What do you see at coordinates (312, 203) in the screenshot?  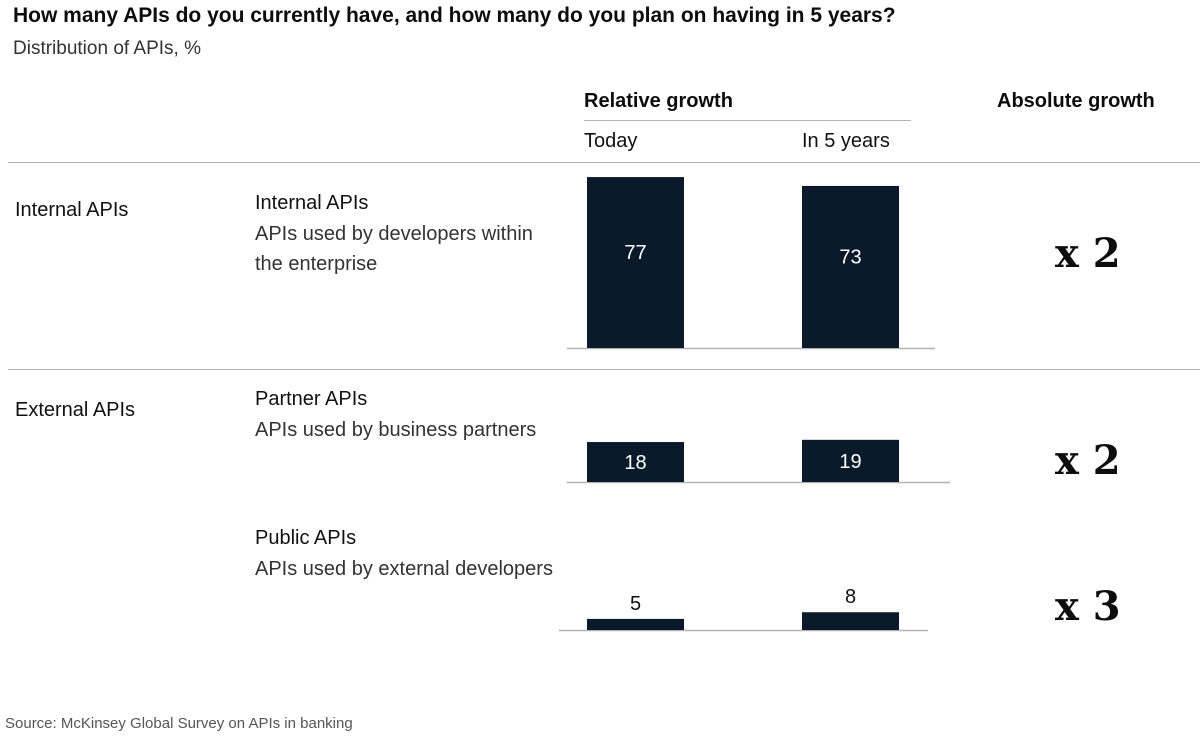 I see `row-title-internal: Internal APIs` at bounding box center [312, 203].